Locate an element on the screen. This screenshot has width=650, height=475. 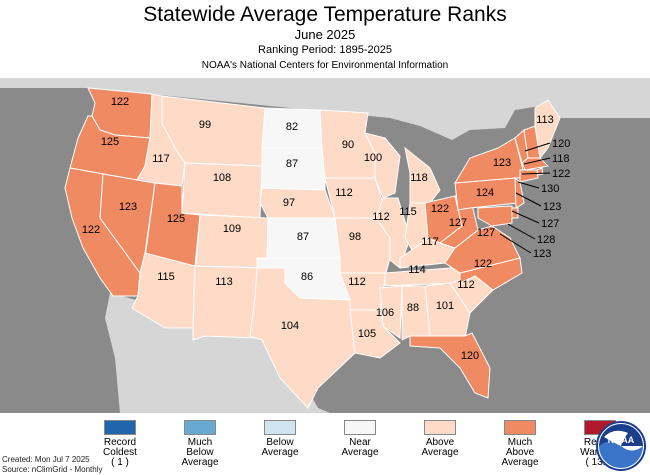
rank-label-south-dakota: 87 is located at coordinates (292, 164).